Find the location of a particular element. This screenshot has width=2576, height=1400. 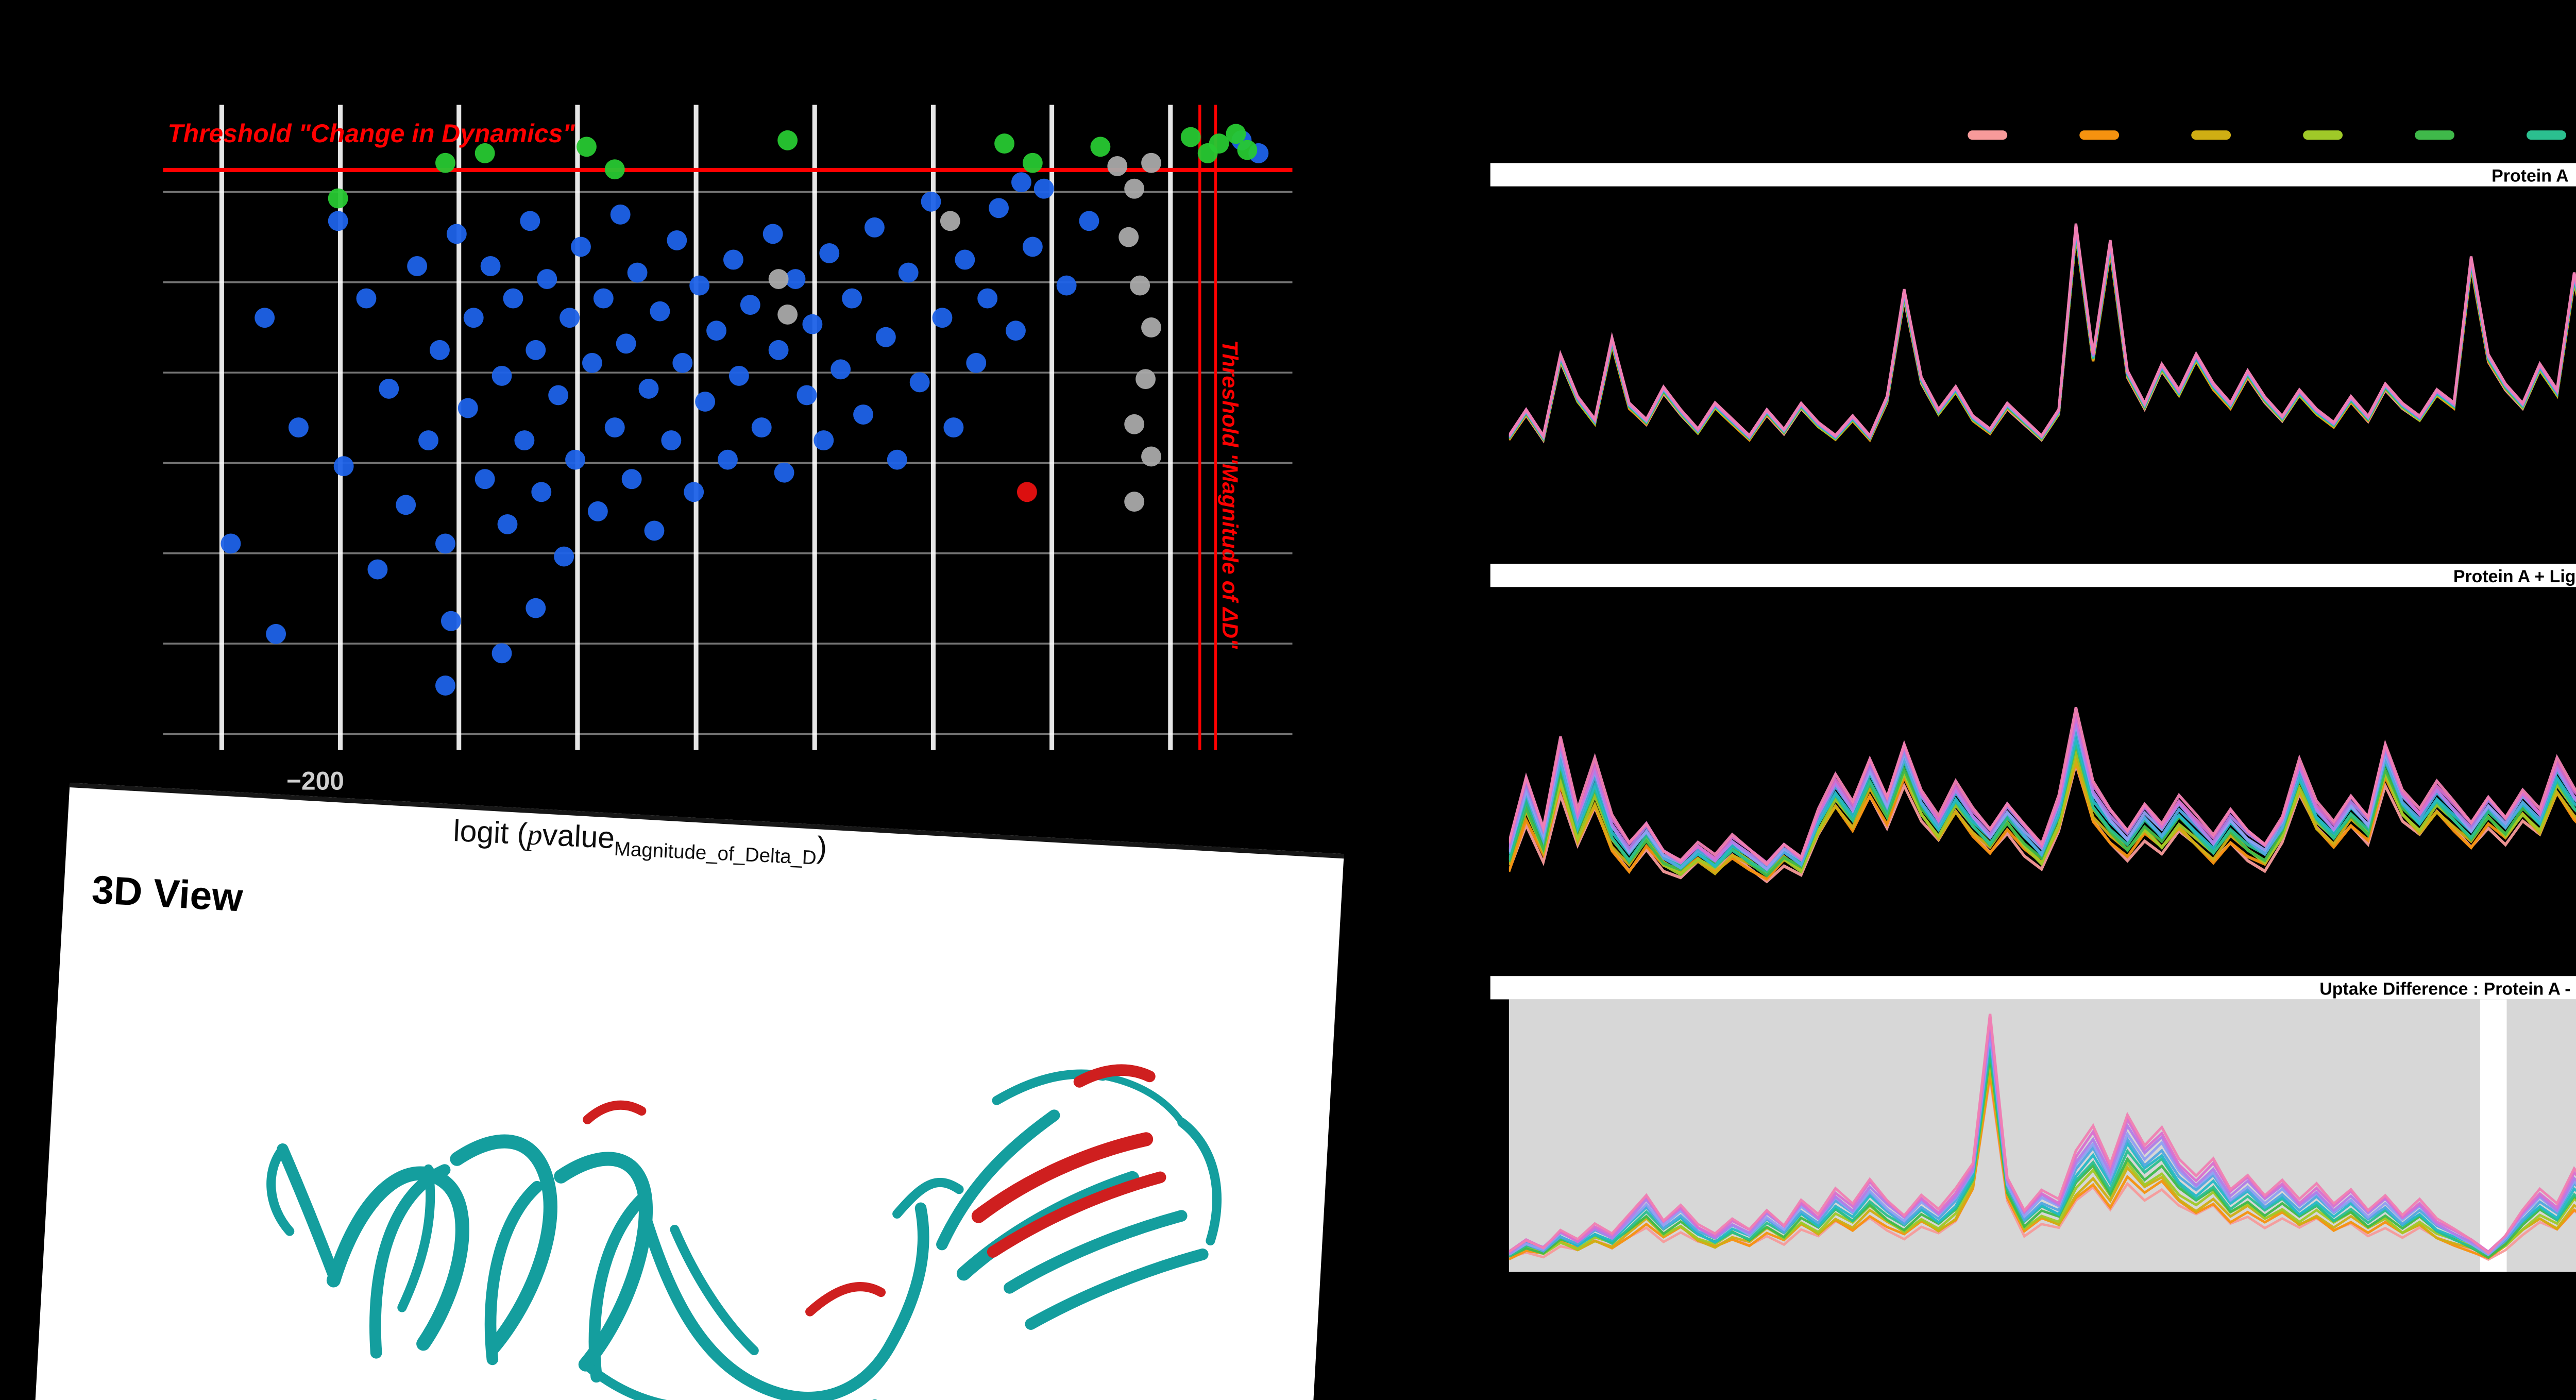

uptake-difference-canvas is located at coordinates (2042, 1135).